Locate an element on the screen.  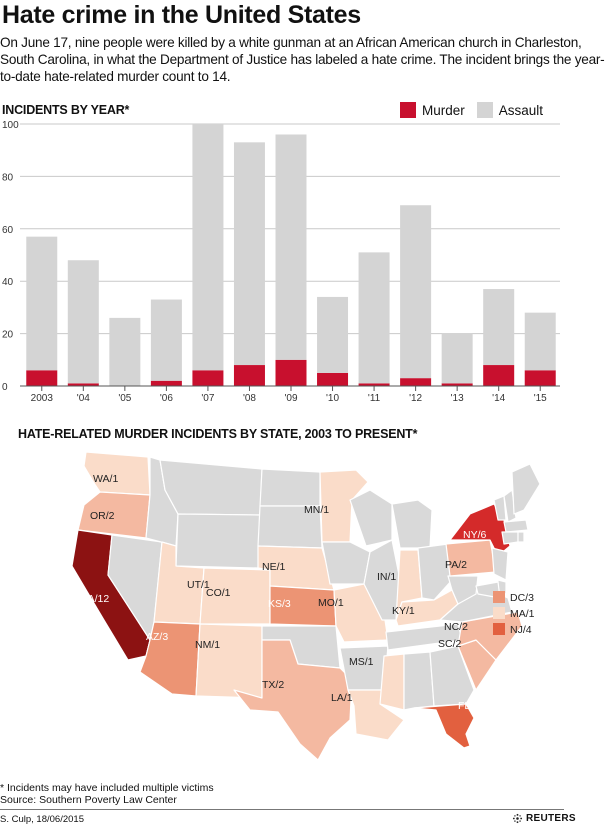
x-tick-label: '10 is located at coordinates (332, 398).